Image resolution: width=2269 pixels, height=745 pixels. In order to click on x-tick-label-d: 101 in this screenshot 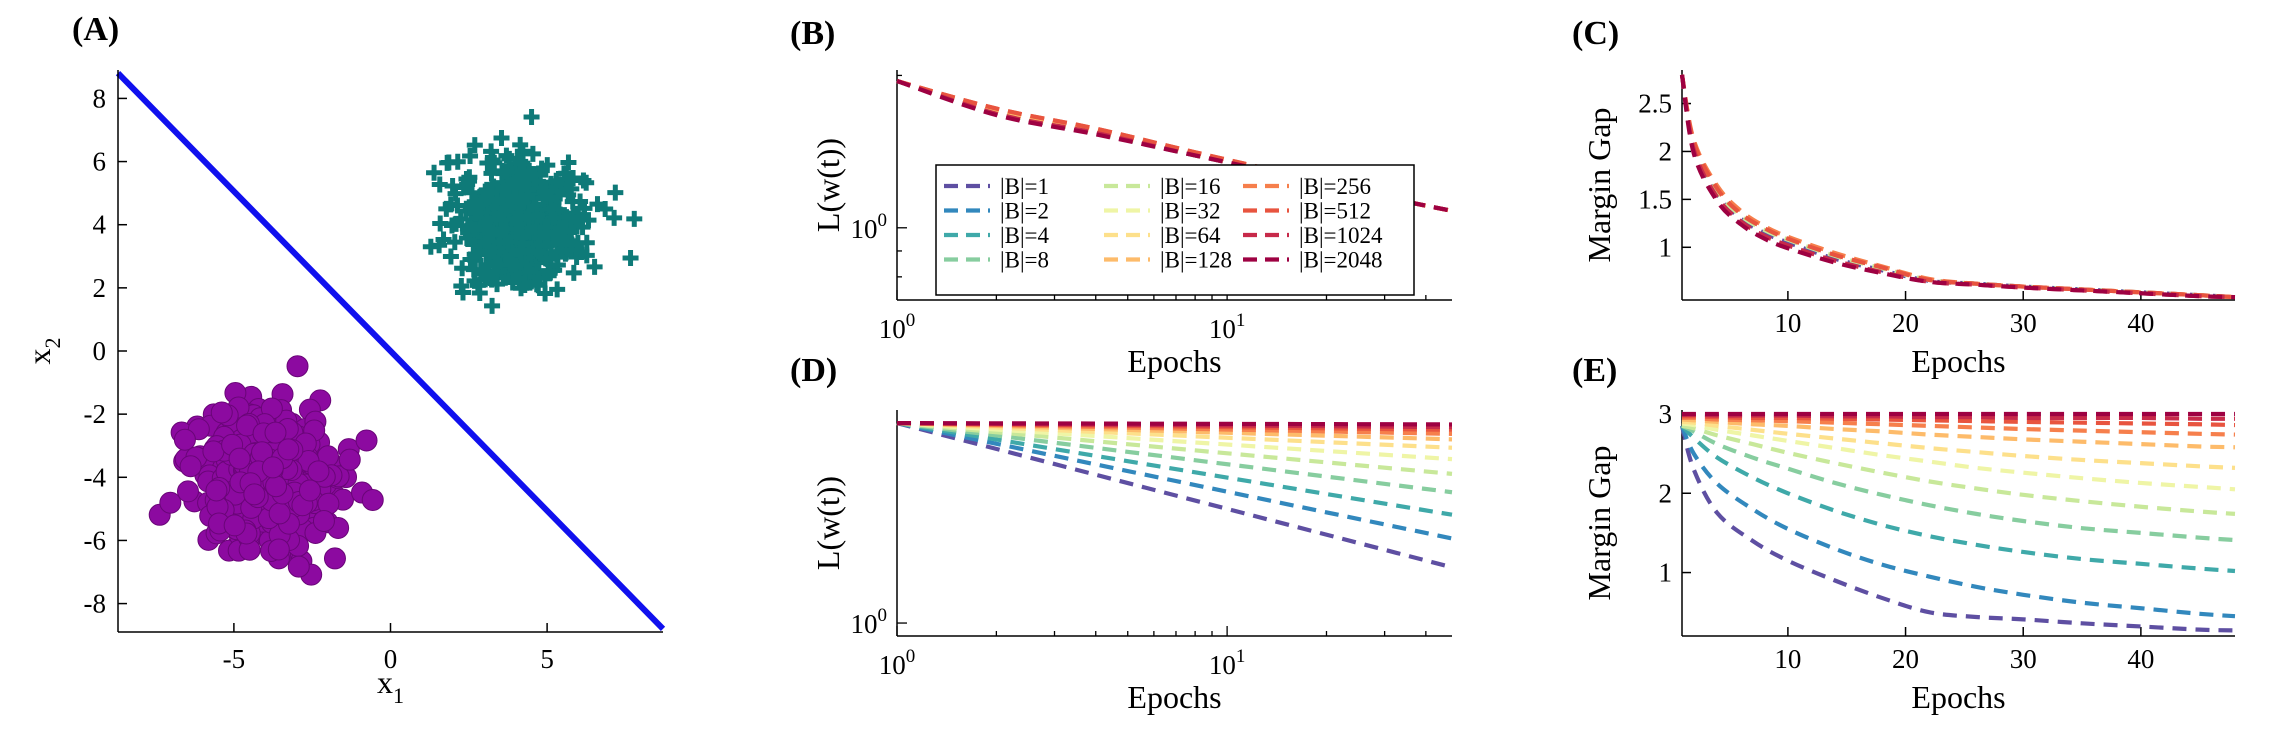, I will do `click(1227, 663)`.